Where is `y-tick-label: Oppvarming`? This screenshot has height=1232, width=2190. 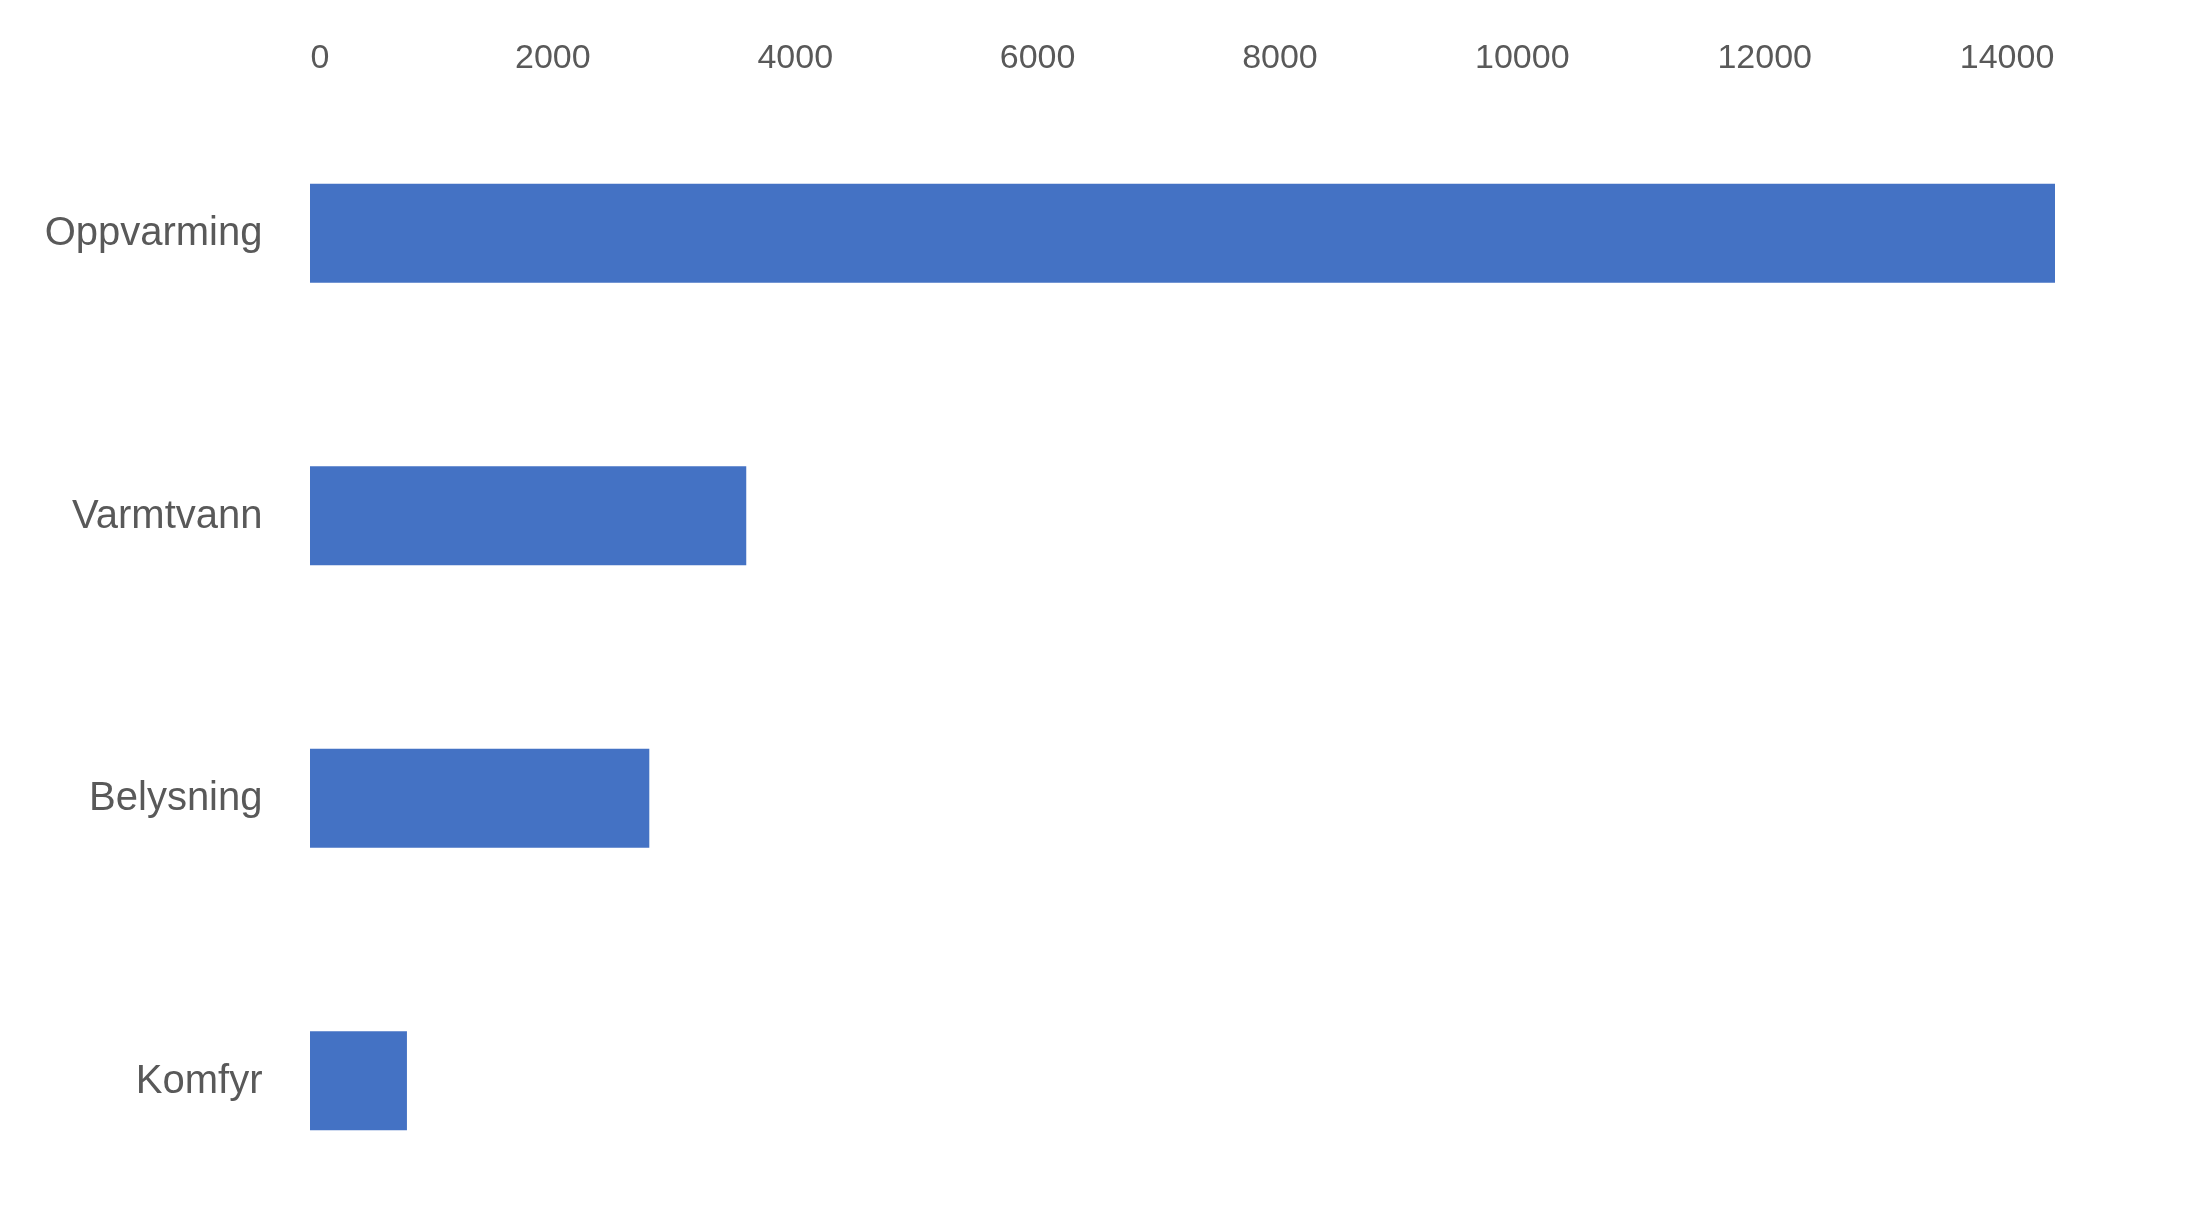
y-tick-label: Oppvarming is located at coordinates (153, 231).